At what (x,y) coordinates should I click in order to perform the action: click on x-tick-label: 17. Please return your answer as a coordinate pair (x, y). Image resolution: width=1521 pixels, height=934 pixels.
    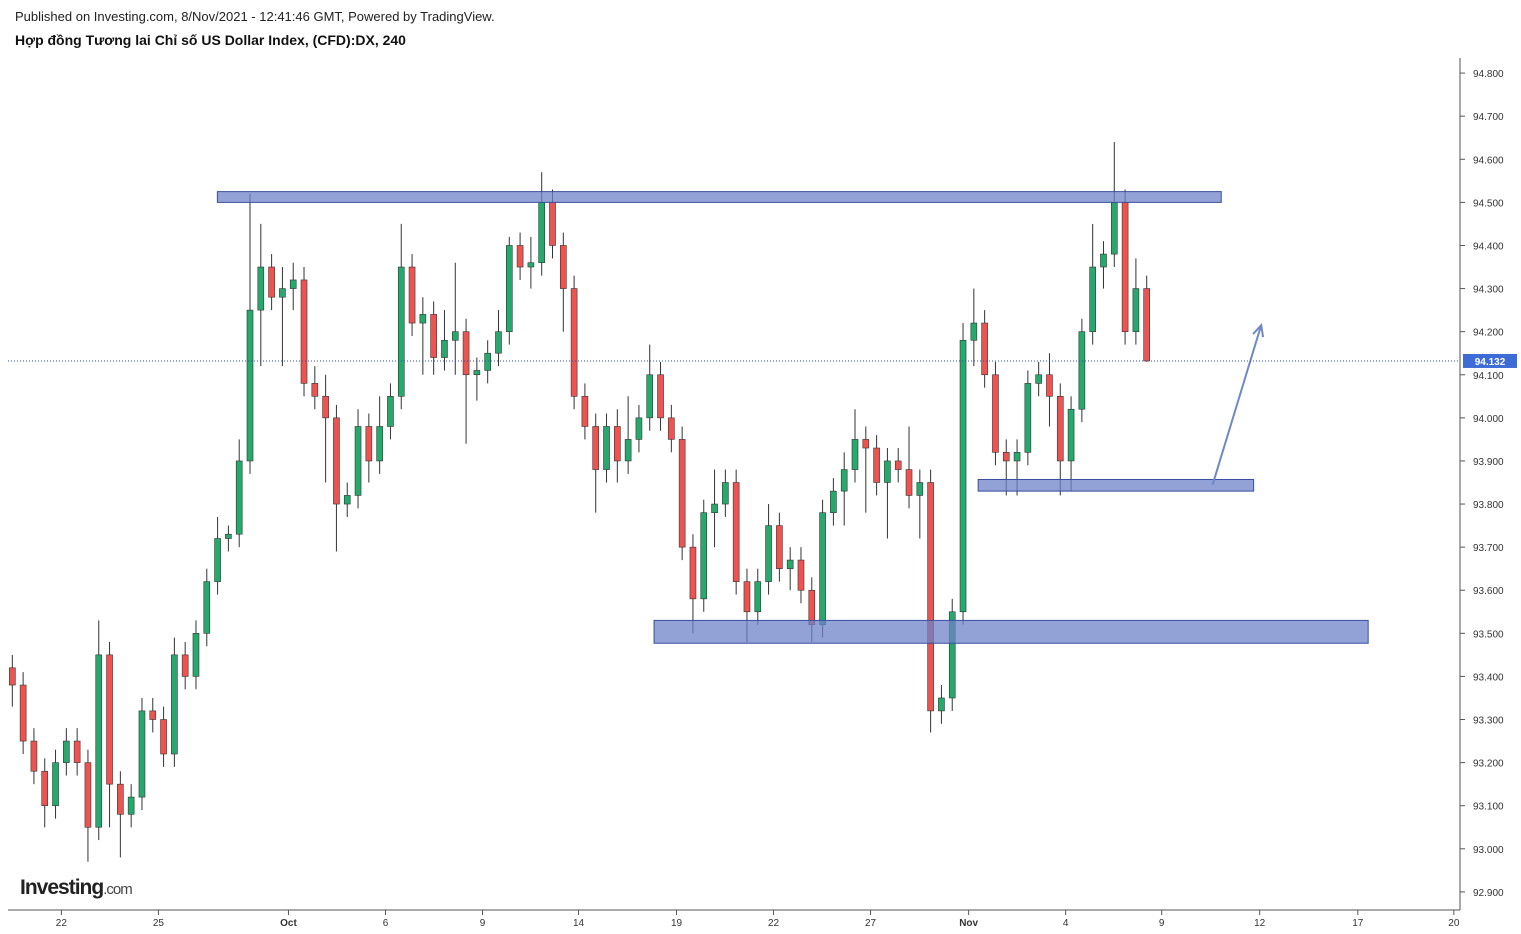
    Looking at the image, I should click on (1358, 923).